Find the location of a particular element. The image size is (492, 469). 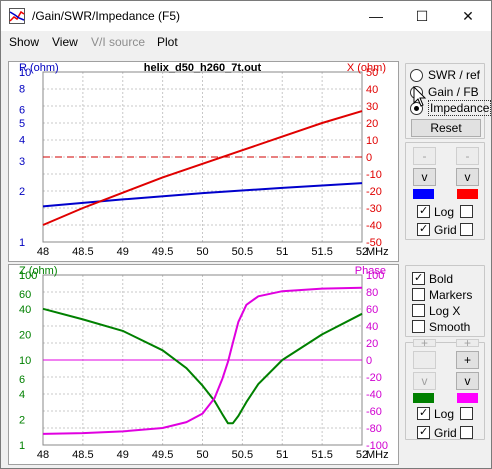

x-tick-label: 50 is located at coordinates (202, 455).